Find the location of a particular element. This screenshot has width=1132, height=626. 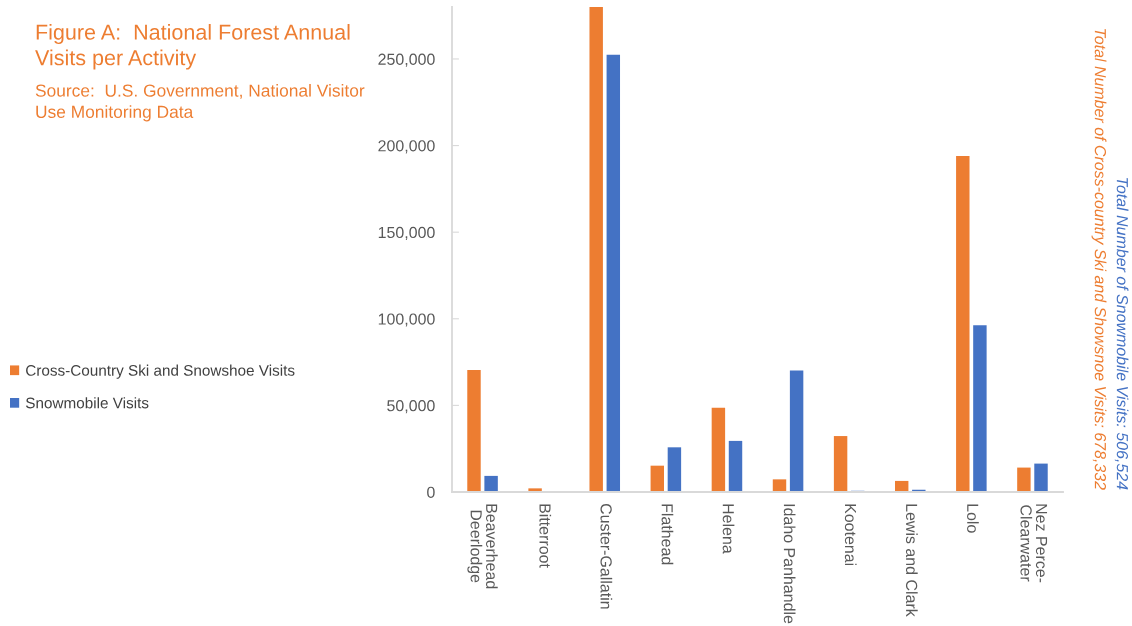

x-tick-label: Flathead is located at coordinates (667, 534).